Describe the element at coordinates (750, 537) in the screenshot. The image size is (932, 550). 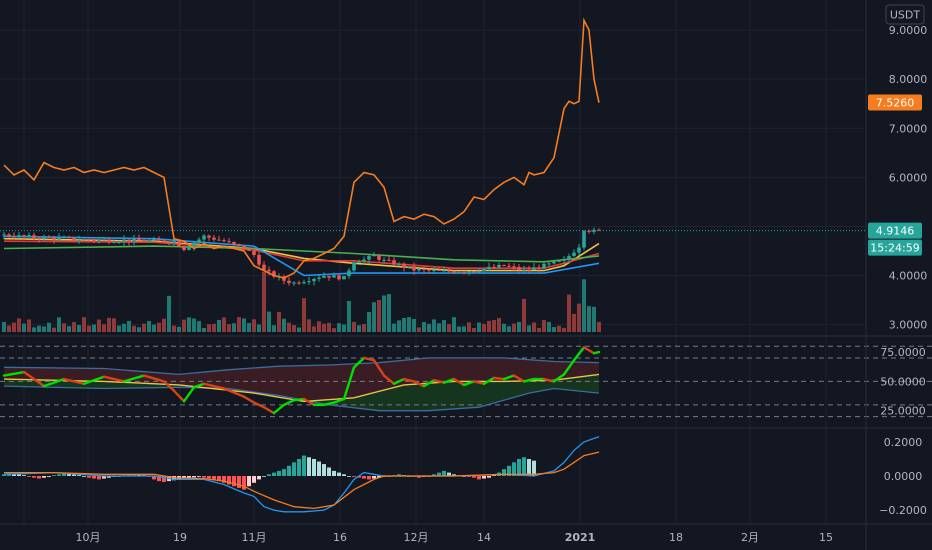
I see `time-tick-label: 2月` at that location.